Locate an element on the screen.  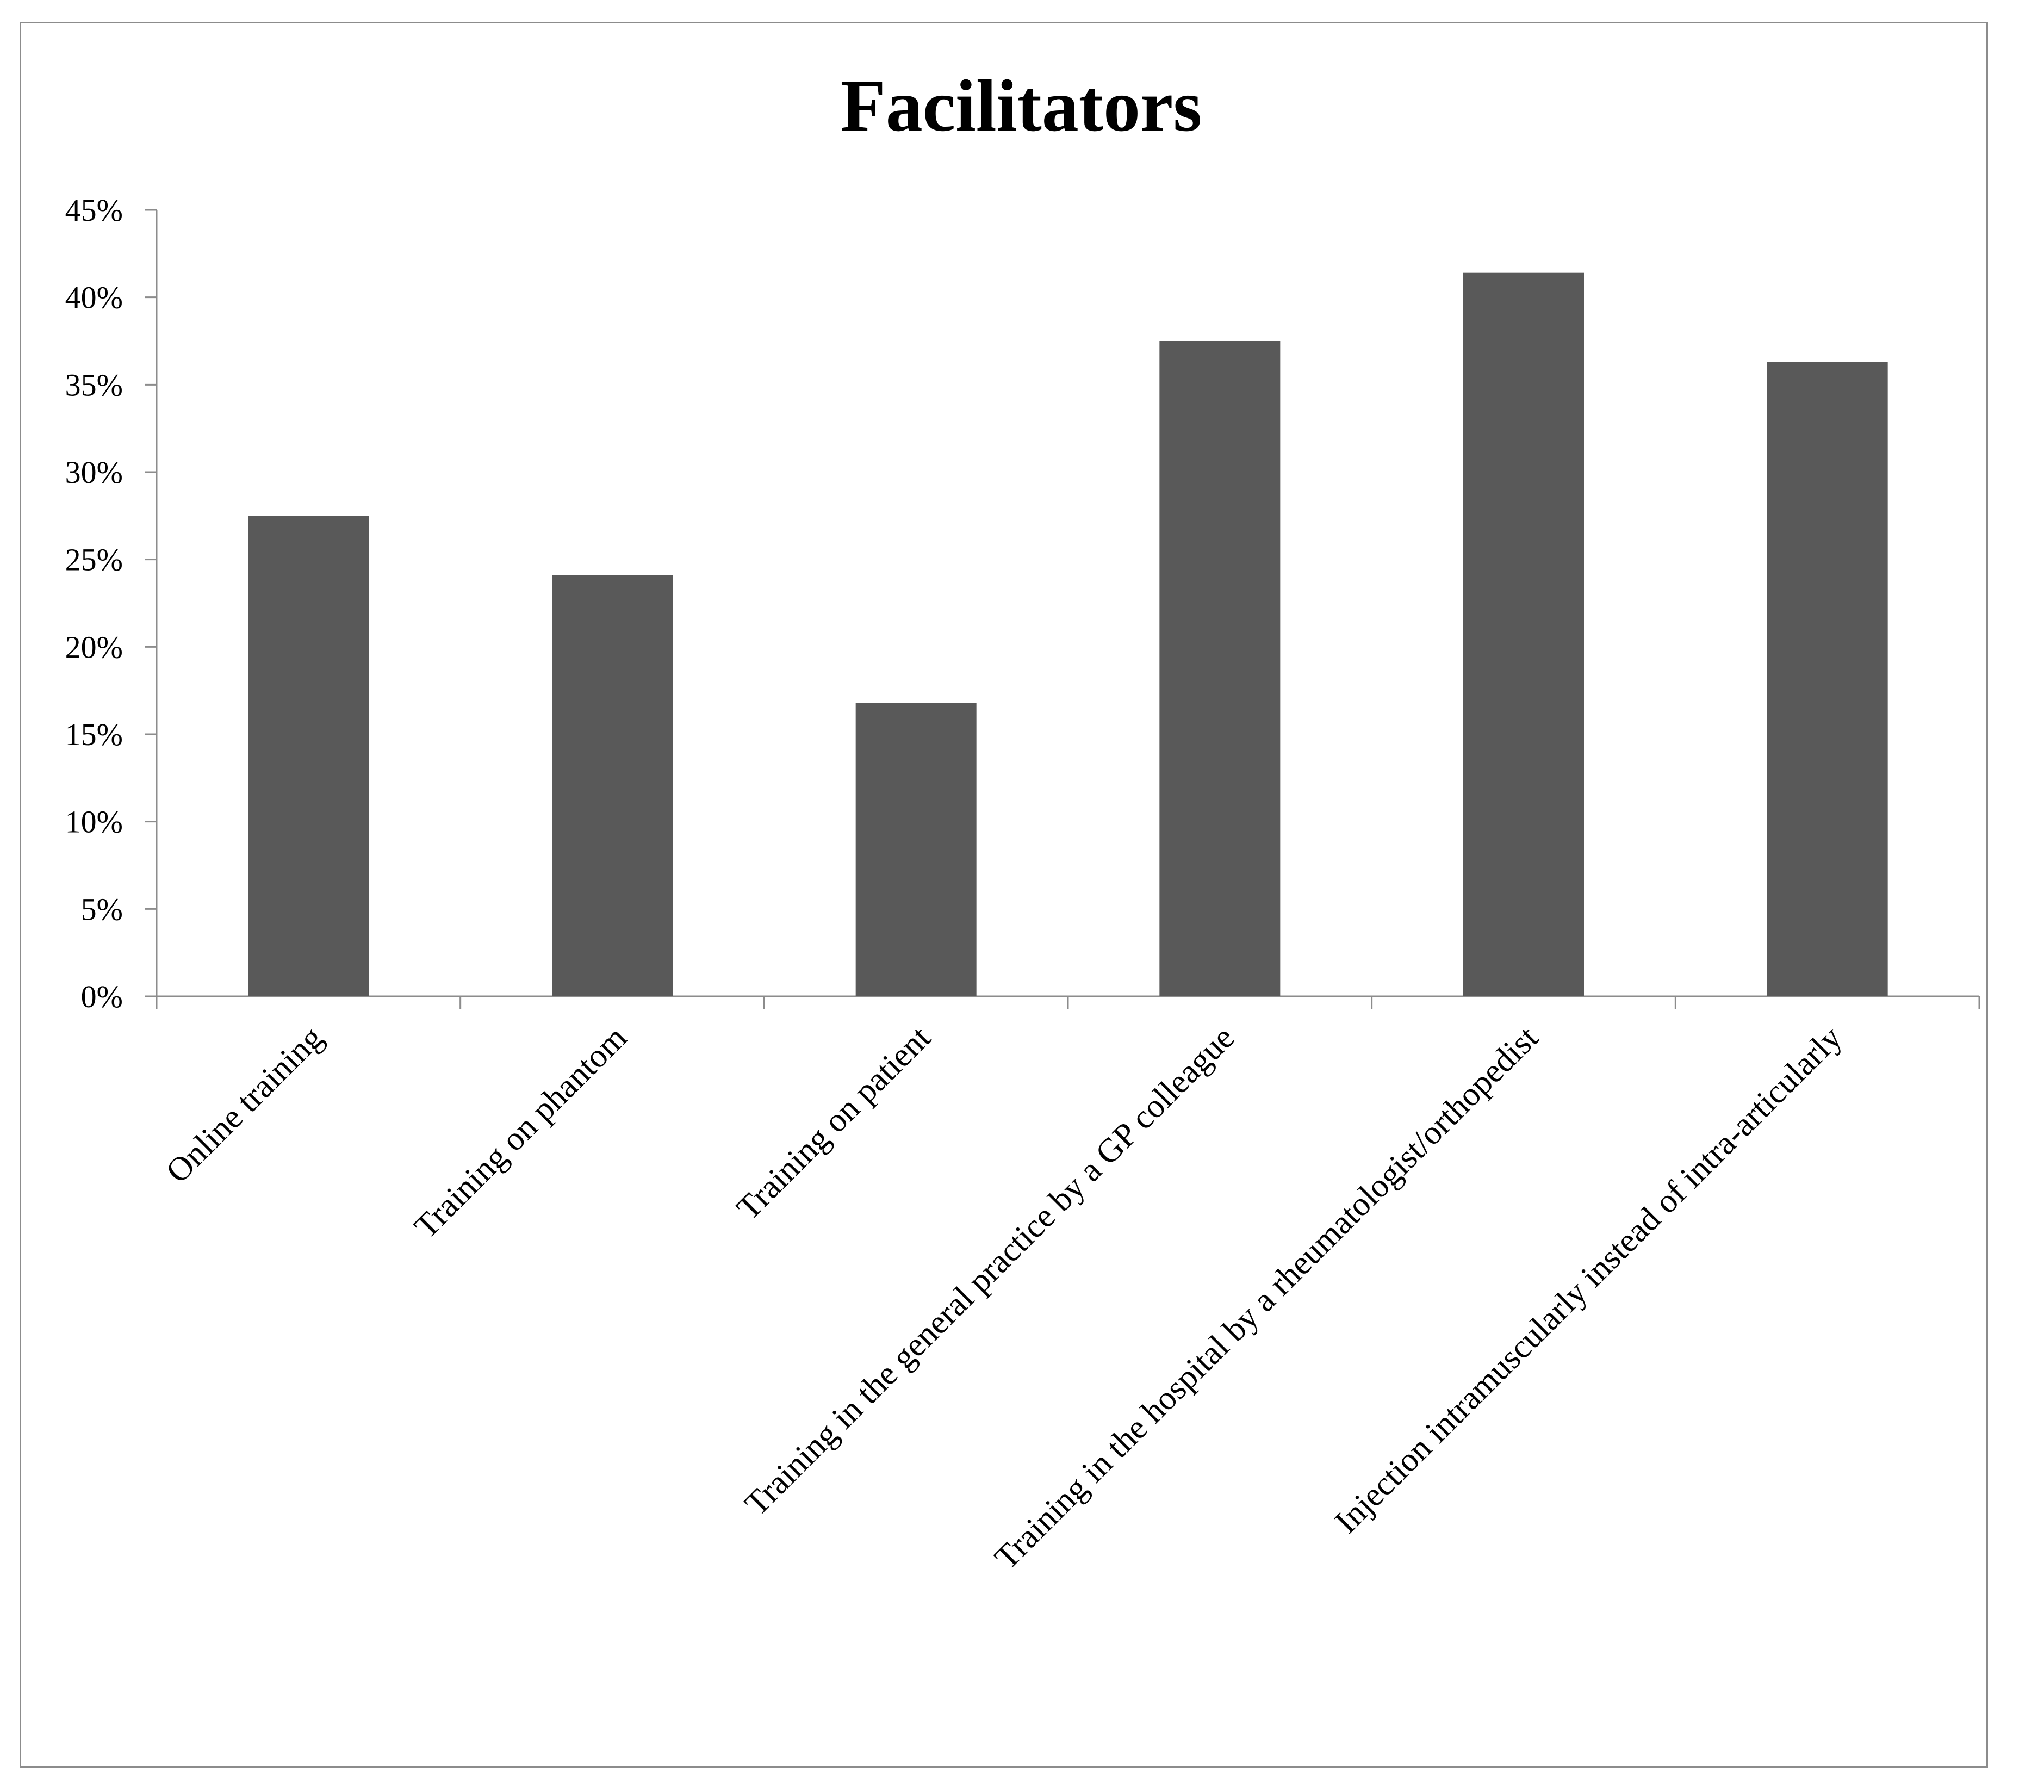
chart-title: Facilitators is located at coordinates (1021, 106).